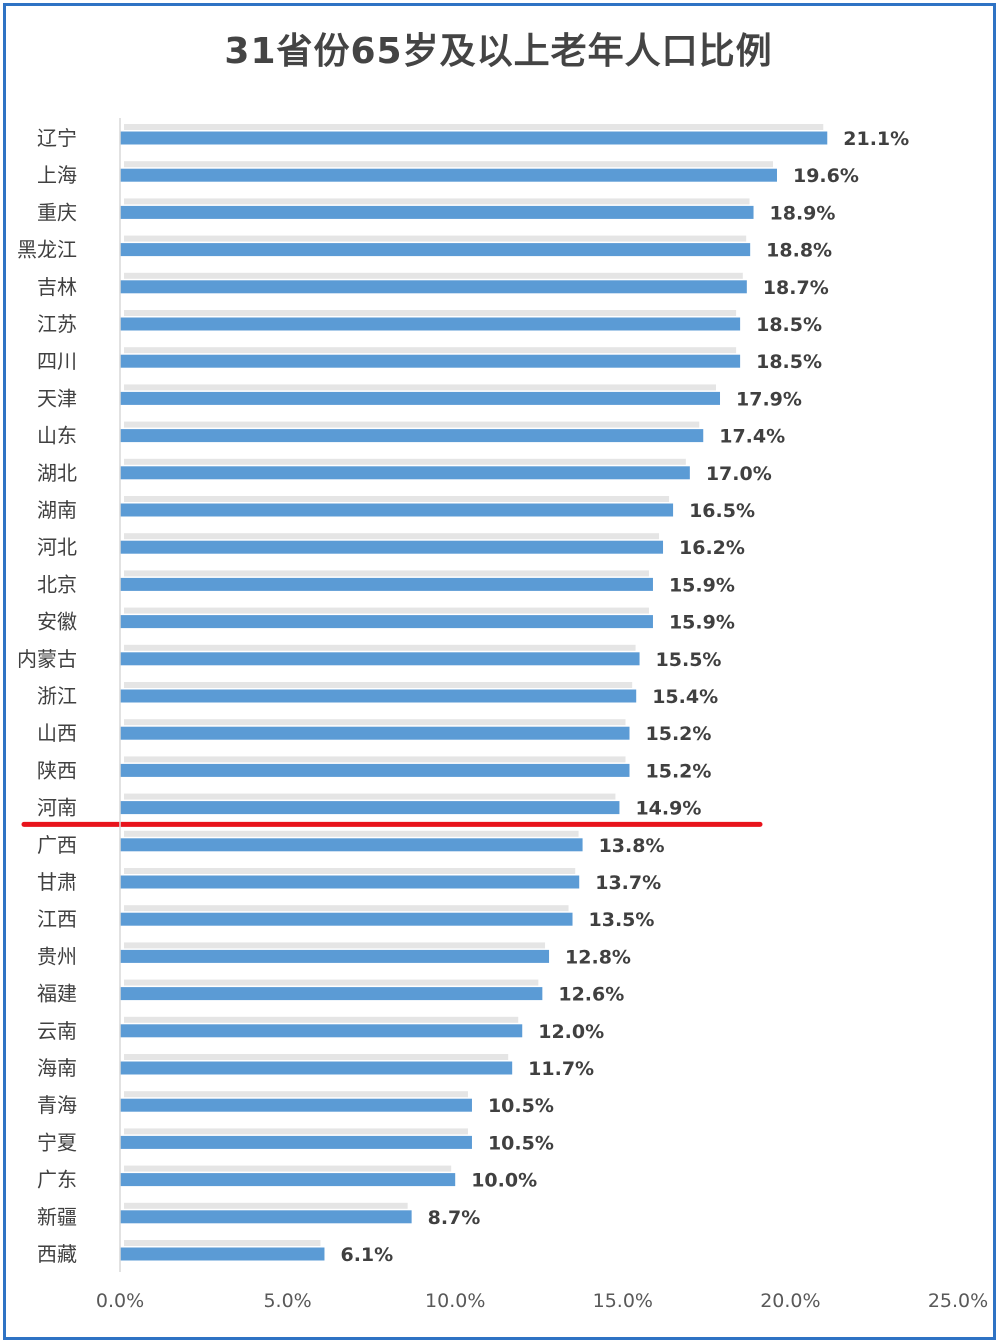  What do you see at coordinates (57, 770) in the screenshot?
I see `category-label: 陕西` at bounding box center [57, 770].